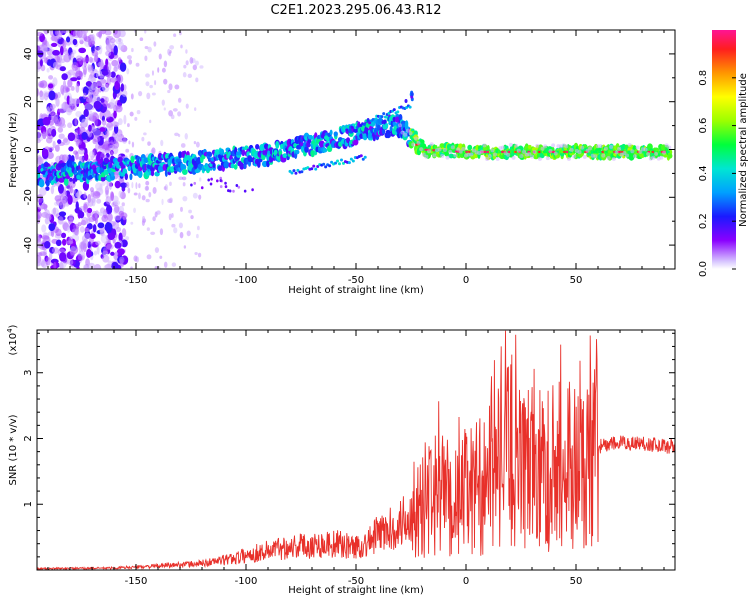 The width and height of the screenshot is (750, 600). What do you see at coordinates (466, 280) in the screenshot?
I see `x-tick-label: 0` at bounding box center [466, 280].